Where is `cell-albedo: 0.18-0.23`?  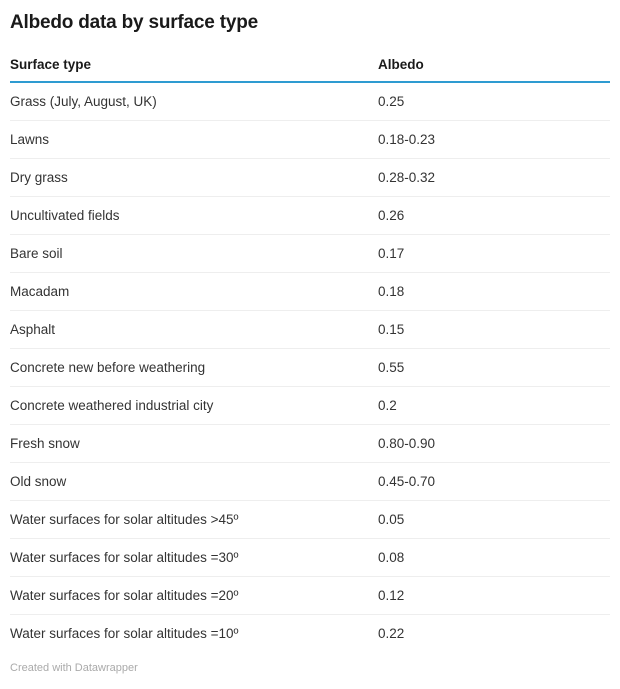
cell-albedo: 0.18-0.23 is located at coordinates (494, 139).